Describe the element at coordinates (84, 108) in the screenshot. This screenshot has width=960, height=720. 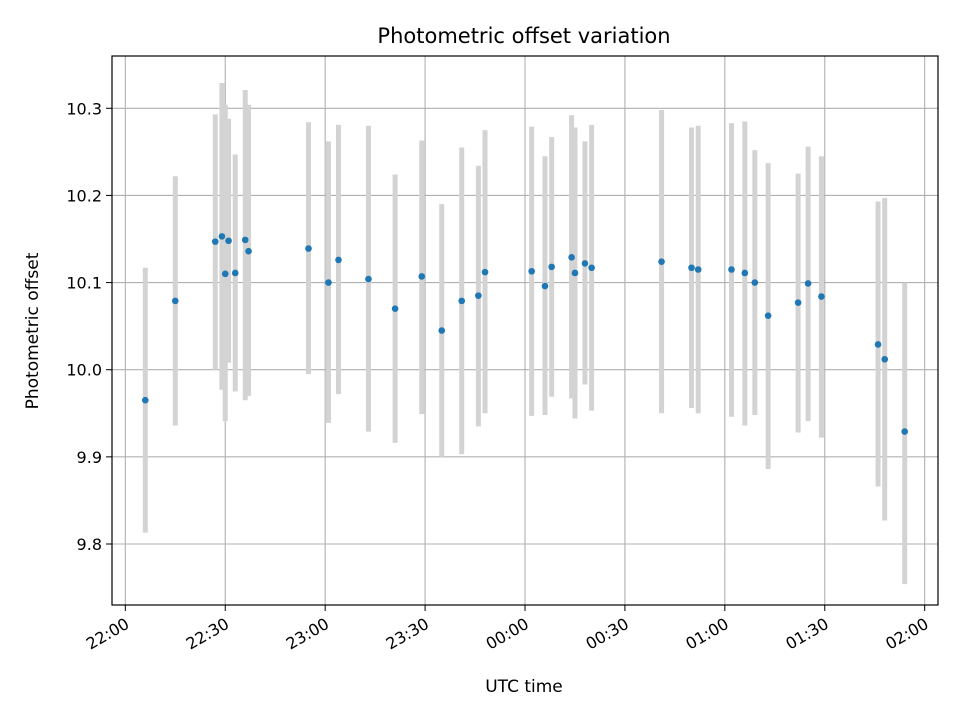
I see `y-tick-label: 10.3` at that location.